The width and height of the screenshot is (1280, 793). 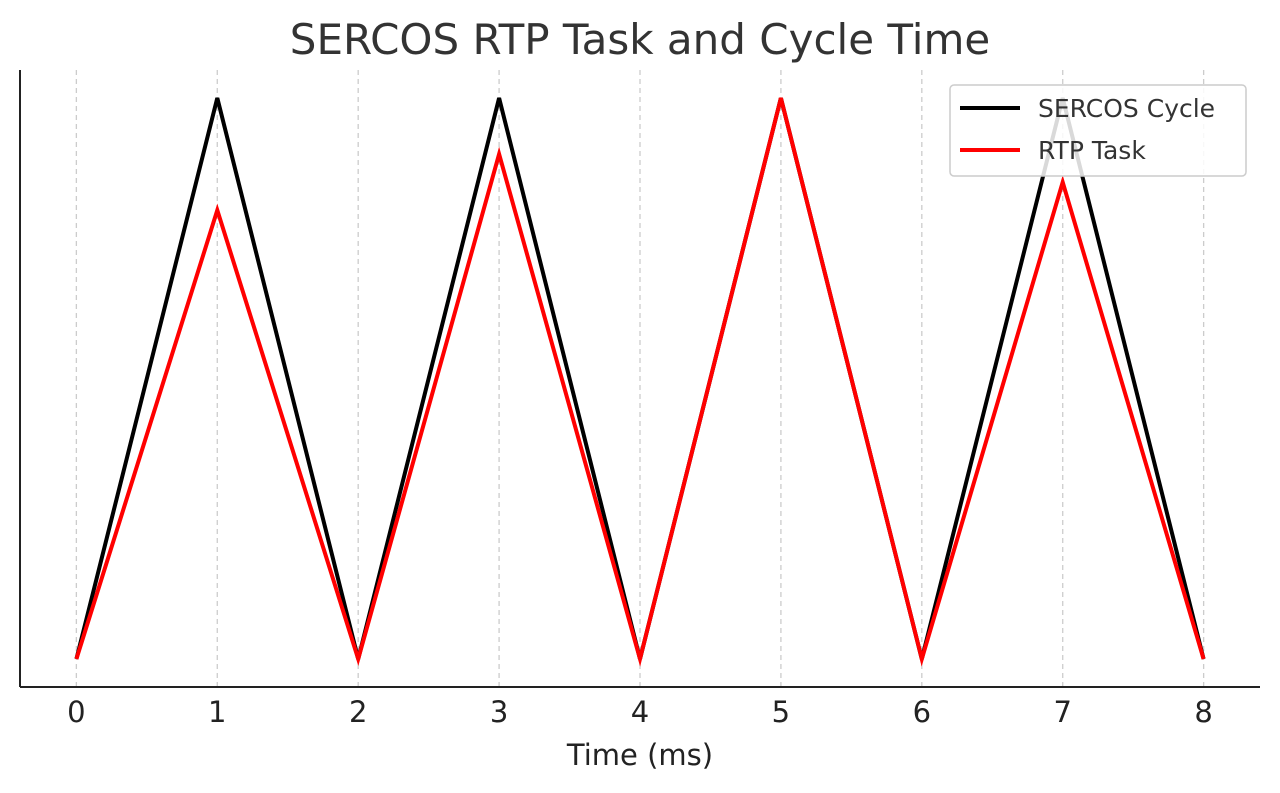 What do you see at coordinates (499, 712) in the screenshot?
I see `x-tick-label: 3` at bounding box center [499, 712].